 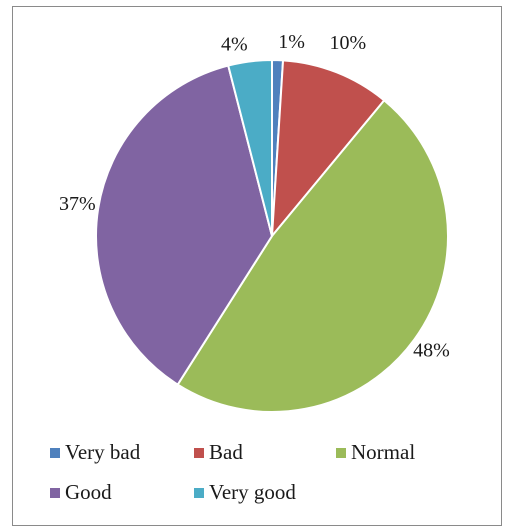 I want to click on data-label-bad: 10%, so click(x=347, y=43).